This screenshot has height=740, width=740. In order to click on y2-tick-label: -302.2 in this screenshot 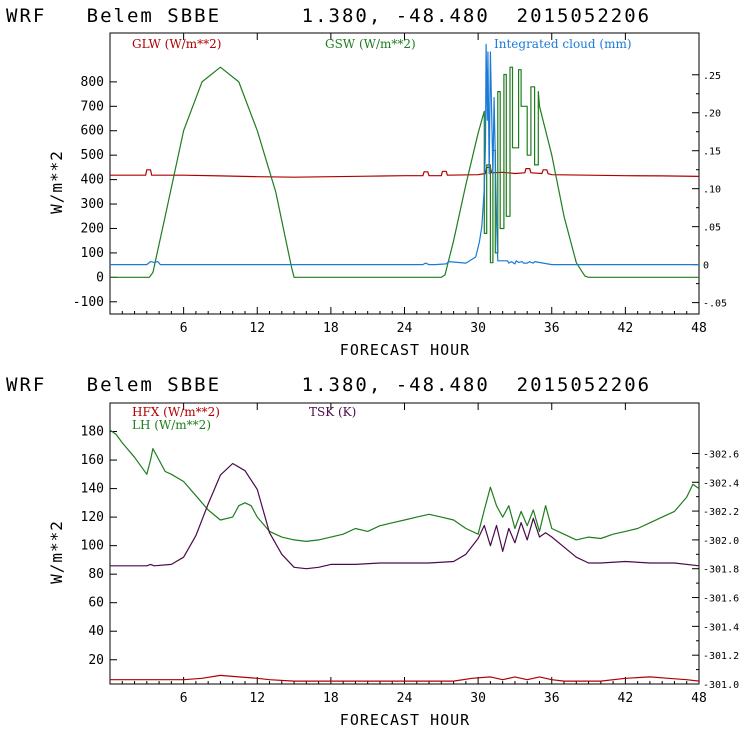, I will do `click(721, 512)`.